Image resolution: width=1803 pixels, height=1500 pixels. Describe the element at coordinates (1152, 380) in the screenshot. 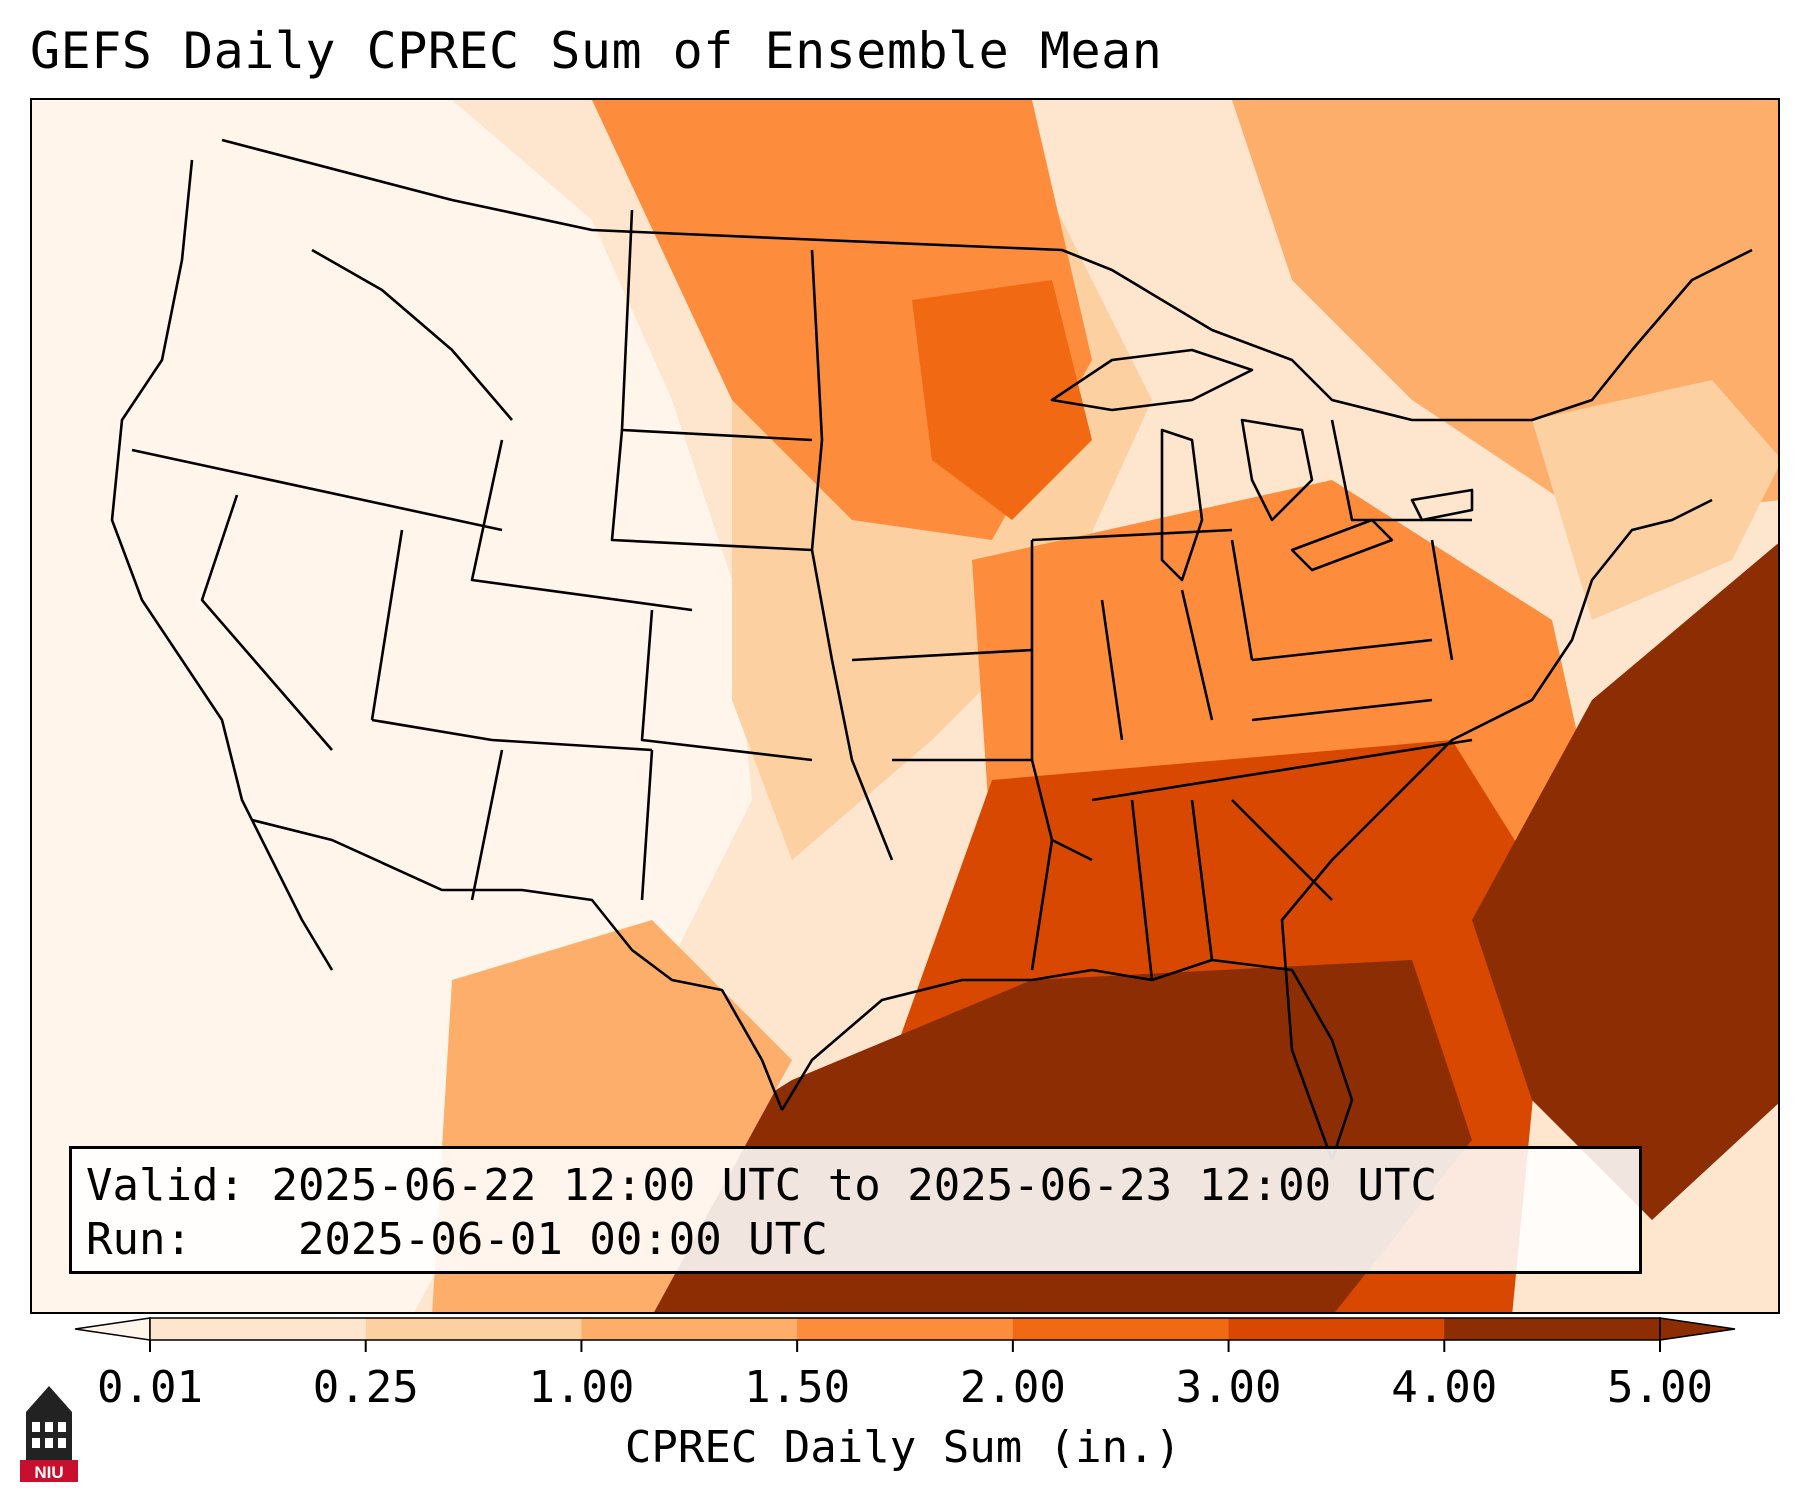

I see `lake-superior` at that location.